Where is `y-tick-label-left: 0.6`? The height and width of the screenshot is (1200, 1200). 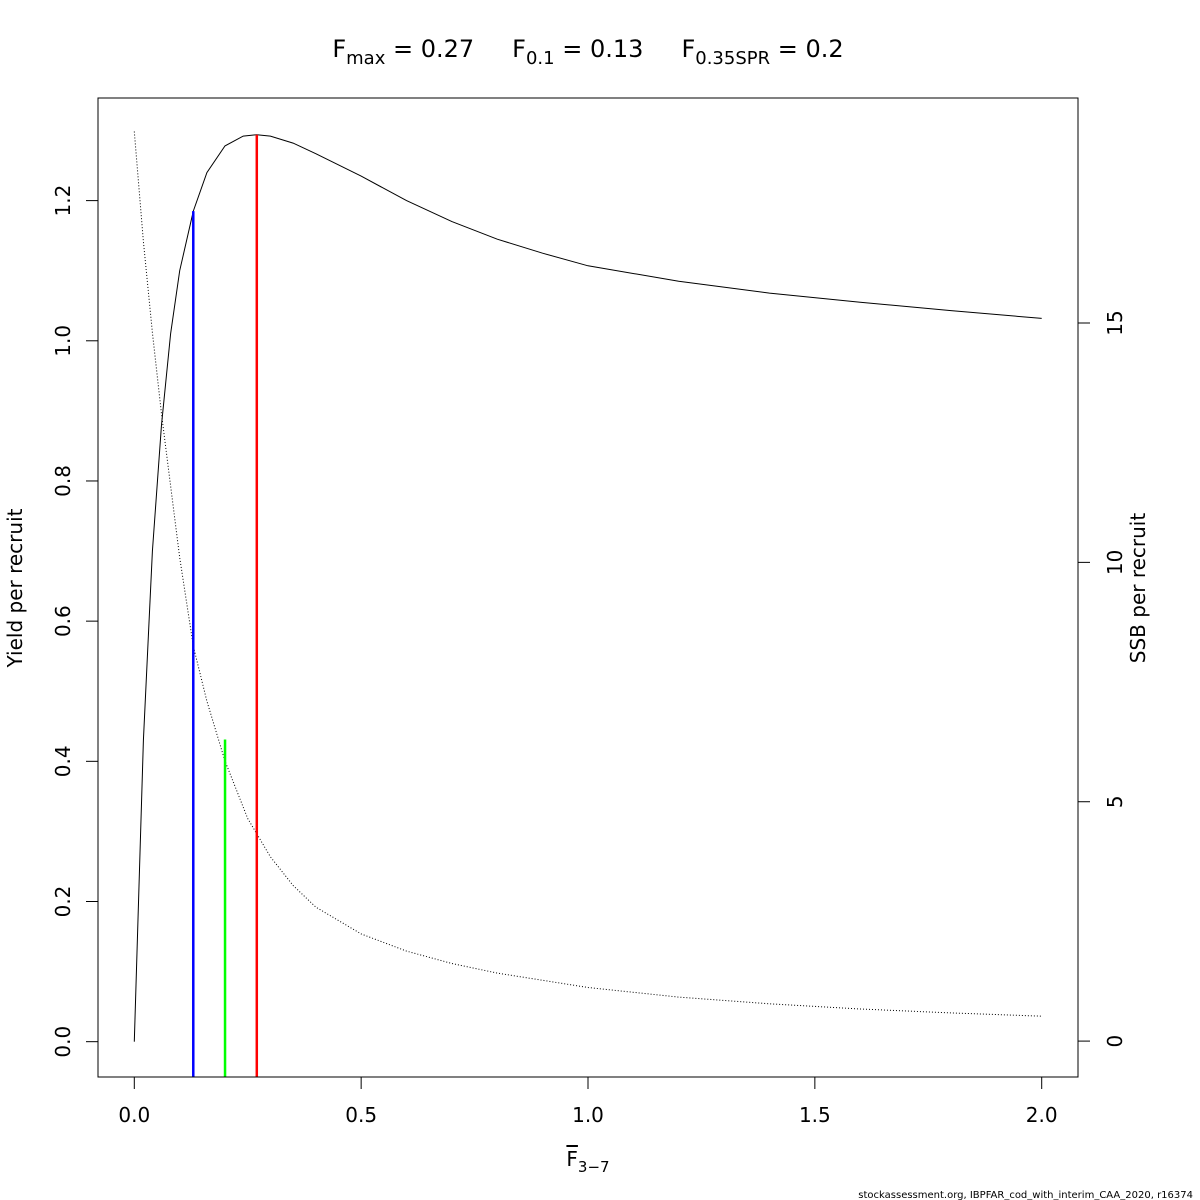
y-tick-label-left: 0.6 is located at coordinates (63, 621).